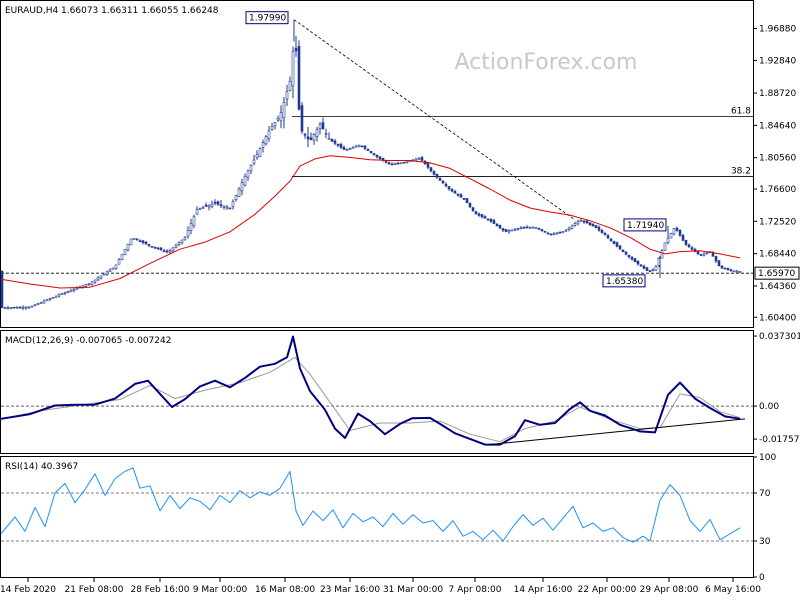  I want to click on fib-level-label: 38.2, so click(741, 171).